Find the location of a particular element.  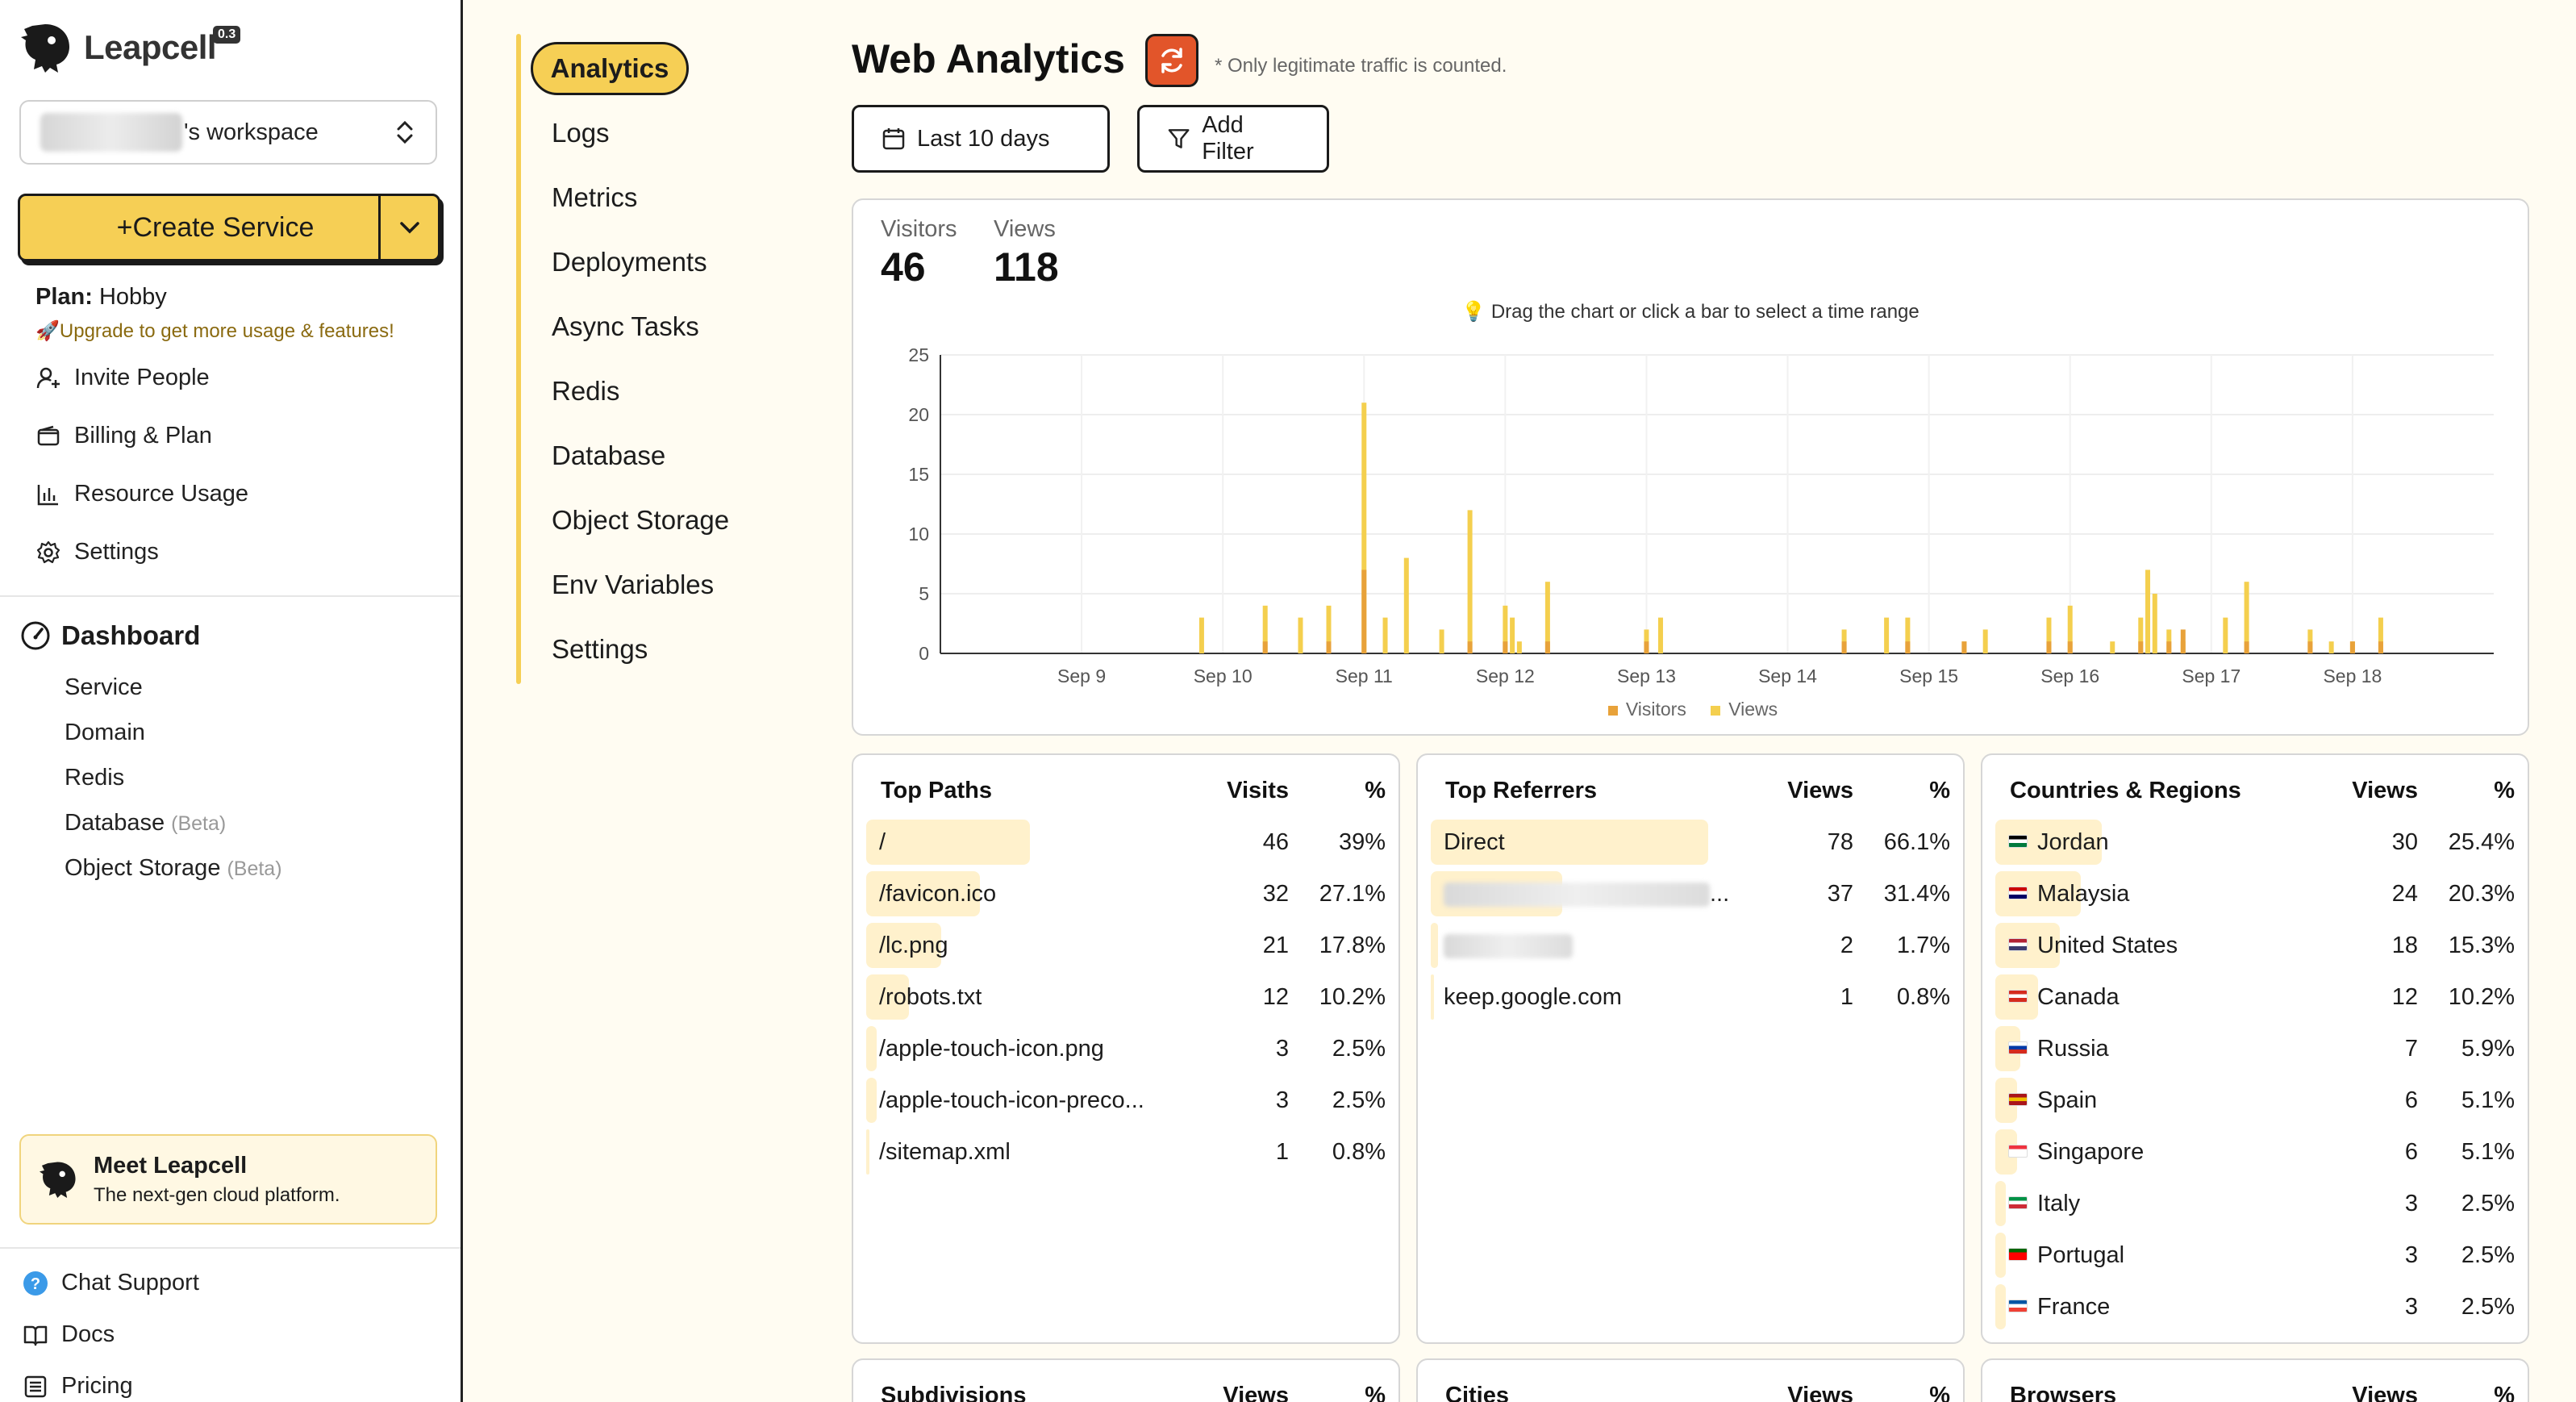

table-row: 2 1.7% is located at coordinates (1690, 945).